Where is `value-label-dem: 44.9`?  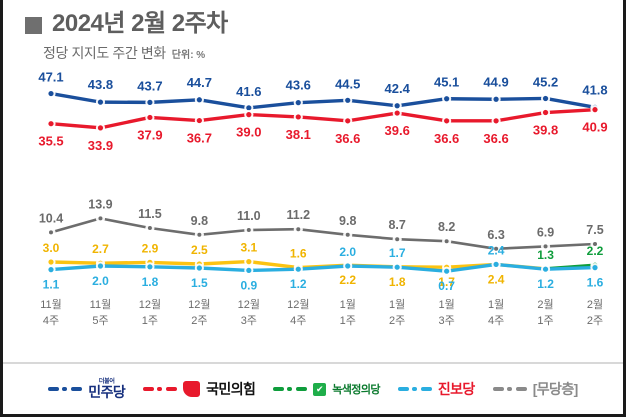
value-label-dem: 44.9 is located at coordinates (495, 81).